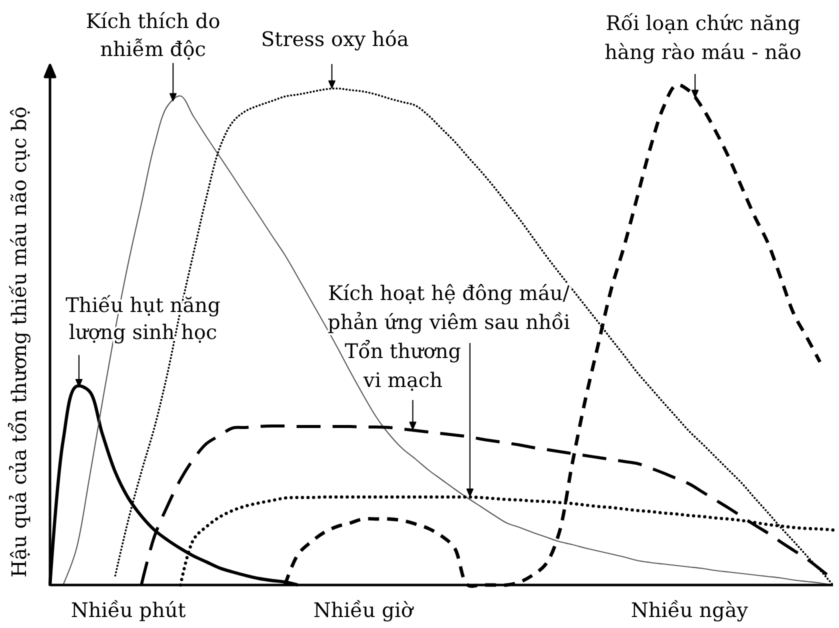 This screenshot has height=628, width=839. What do you see at coordinates (449, 307) in the screenshot?
I see `text: Kích hoạt hệ đông máu/phản ứng viêm sau nhồi` at bounding box center [449, 307].